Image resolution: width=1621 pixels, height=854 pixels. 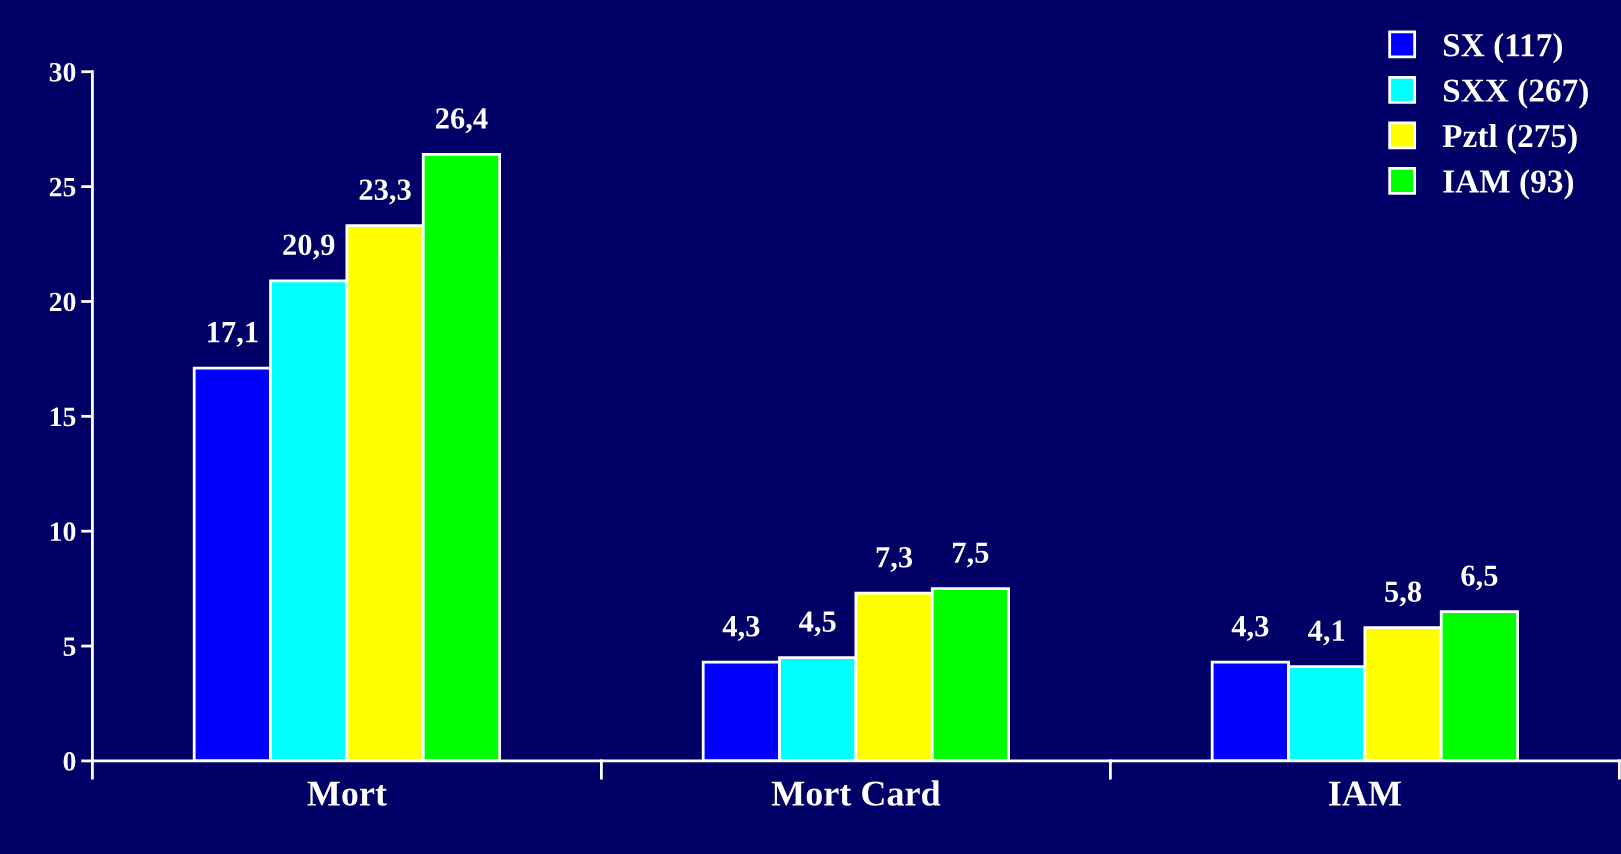 I want to click on legend-label: Pztl (275), so click(x=1509, y=139).